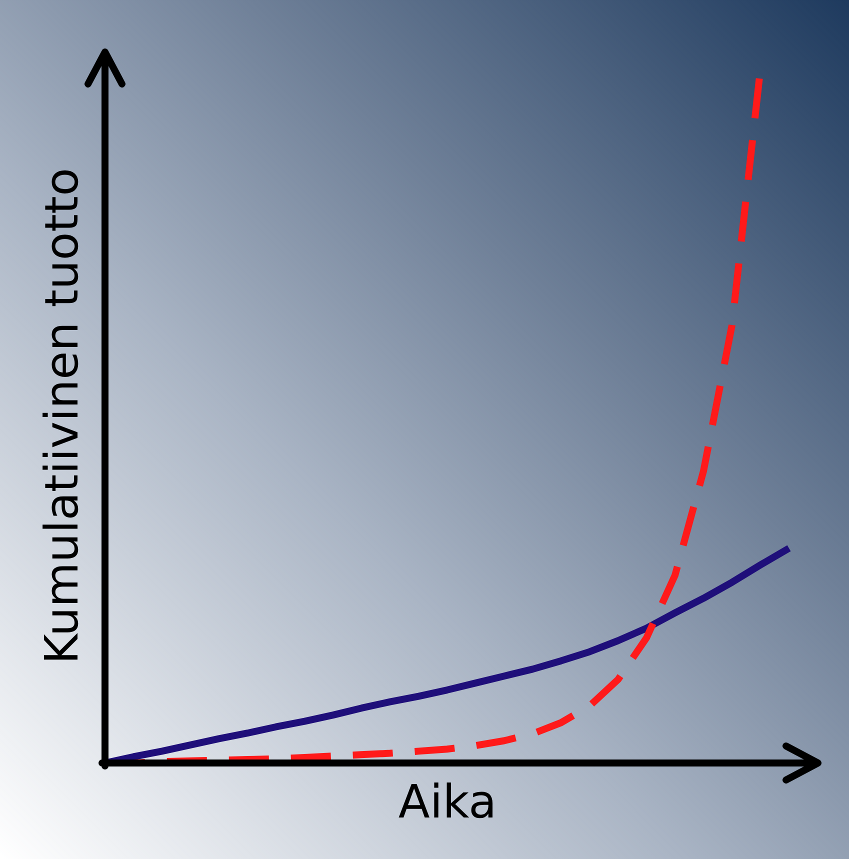  I want to click on y-axis-title: Kumulatiivinen tuotto, so click(61, 416).